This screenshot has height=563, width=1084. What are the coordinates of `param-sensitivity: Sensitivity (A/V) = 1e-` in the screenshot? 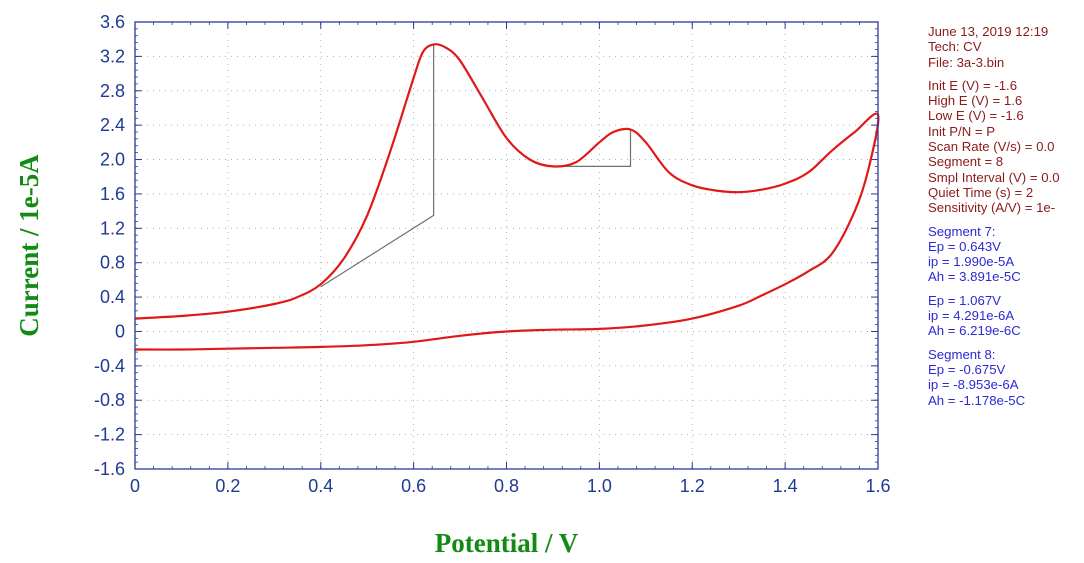 It's located at (992, 208).